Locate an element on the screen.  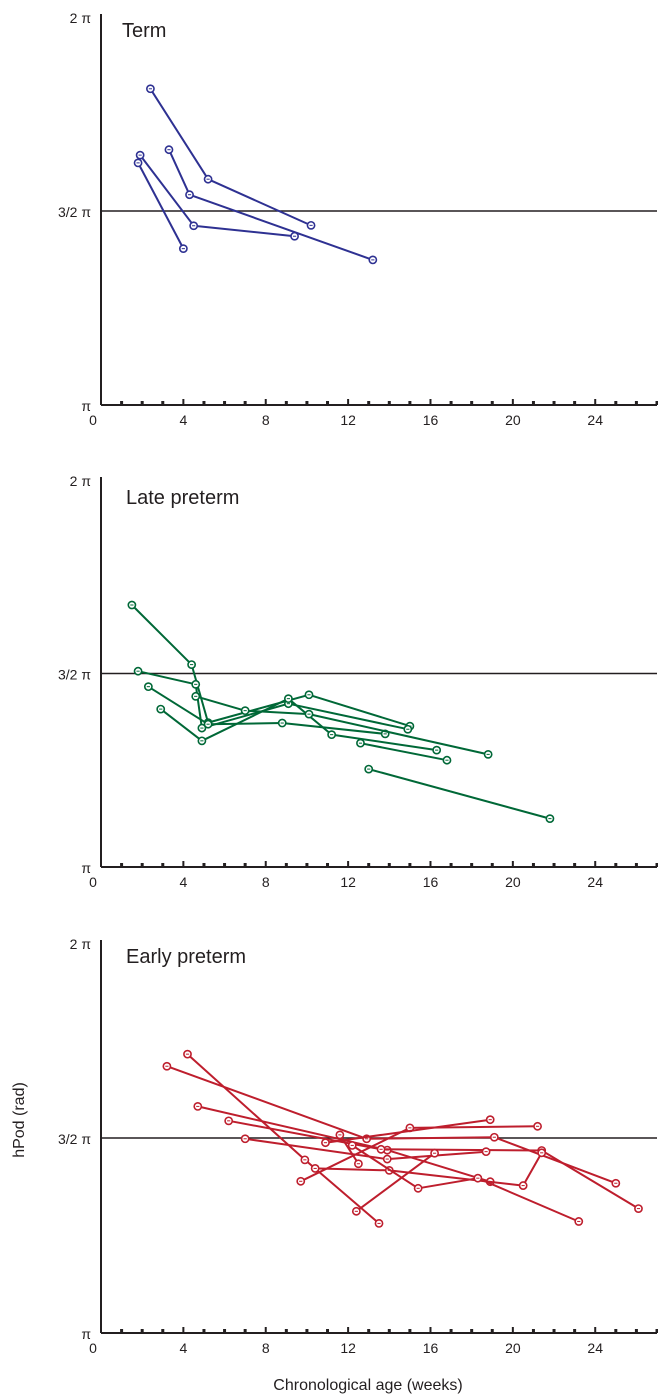
term-series-1-line is located at coordinates (230, 157).